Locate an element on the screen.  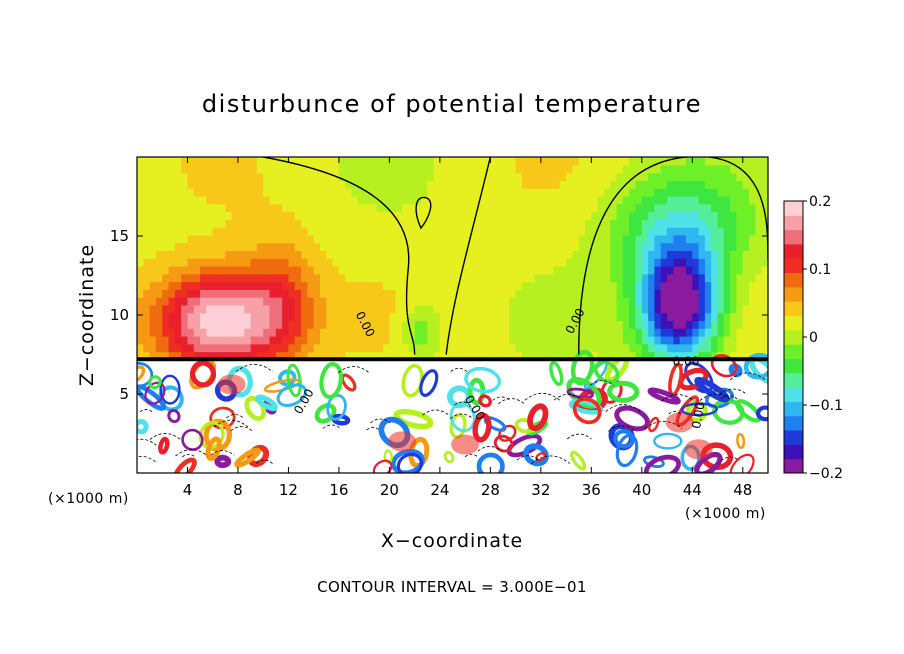
negative-contour is located at coordinates (675, 413).